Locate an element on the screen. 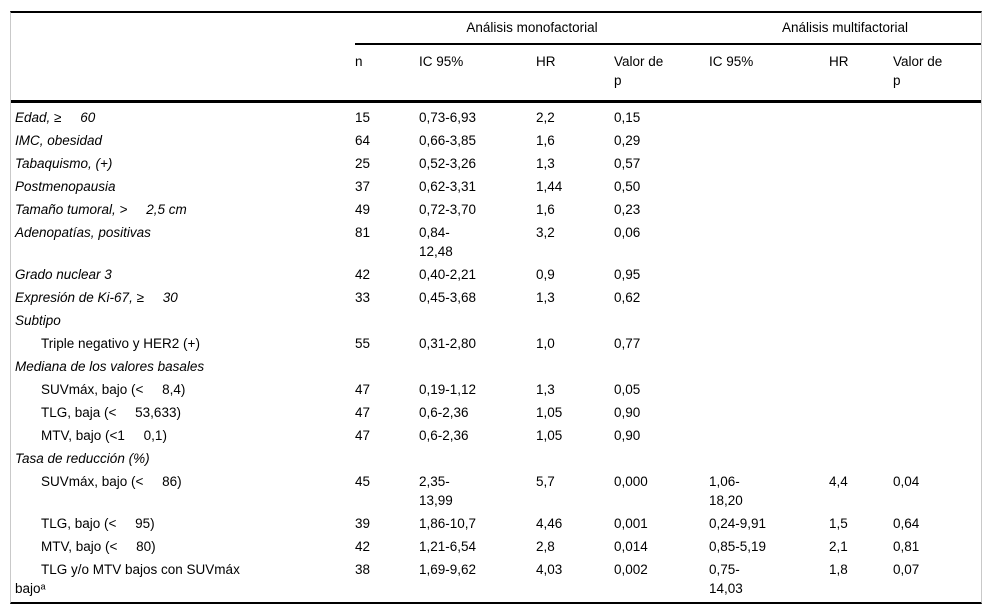 Image resolution: width=992 pixels, height=616 pixels. cell-ic95-mono: 0,84- 12,48 is located at coordinates (436, 242).